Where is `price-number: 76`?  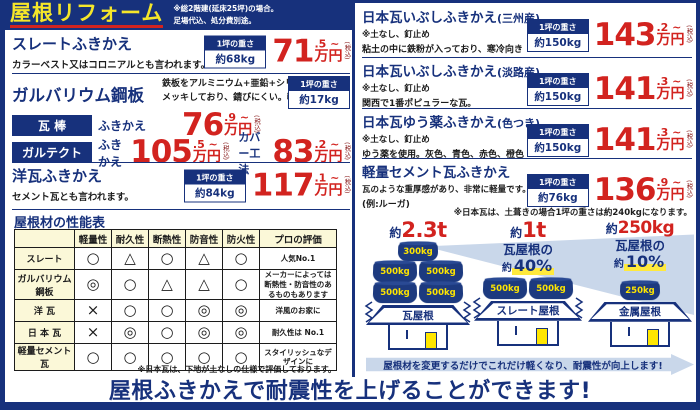
price-number: 76 is located at coordinates (203, 125).